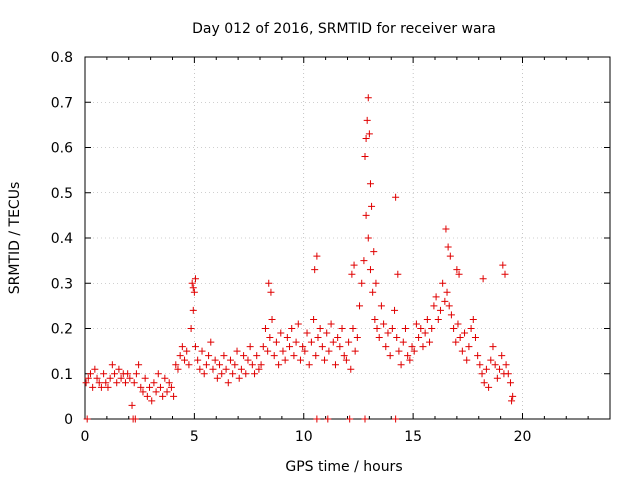 This screenshot has height=480, width=640. Describe the element at coordinates (62, 194) in the screenshot. I see `y-tick-label: 0.5` at that location.